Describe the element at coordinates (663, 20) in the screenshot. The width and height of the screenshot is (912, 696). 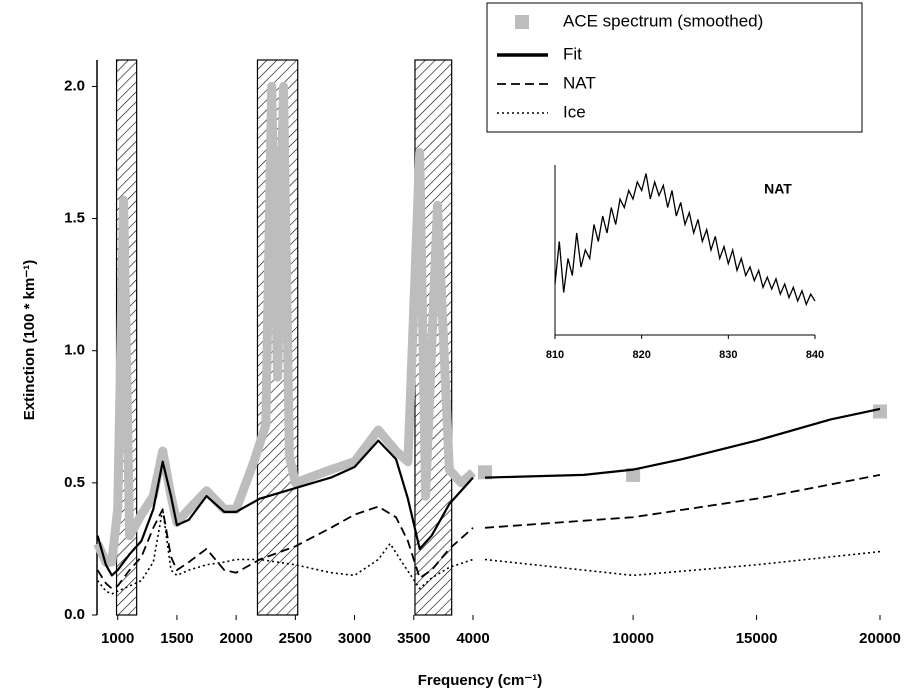
I see `legend-label: ACE spectrum (smoothed)` at that location.